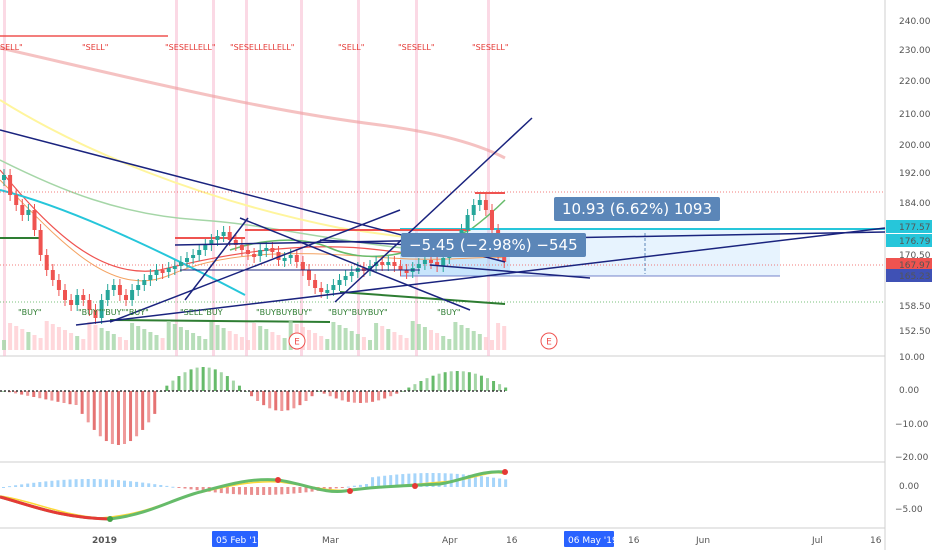  Describe the element at coordinates (254, 406) in the screenshot. I see `histogram-bars` at that location.